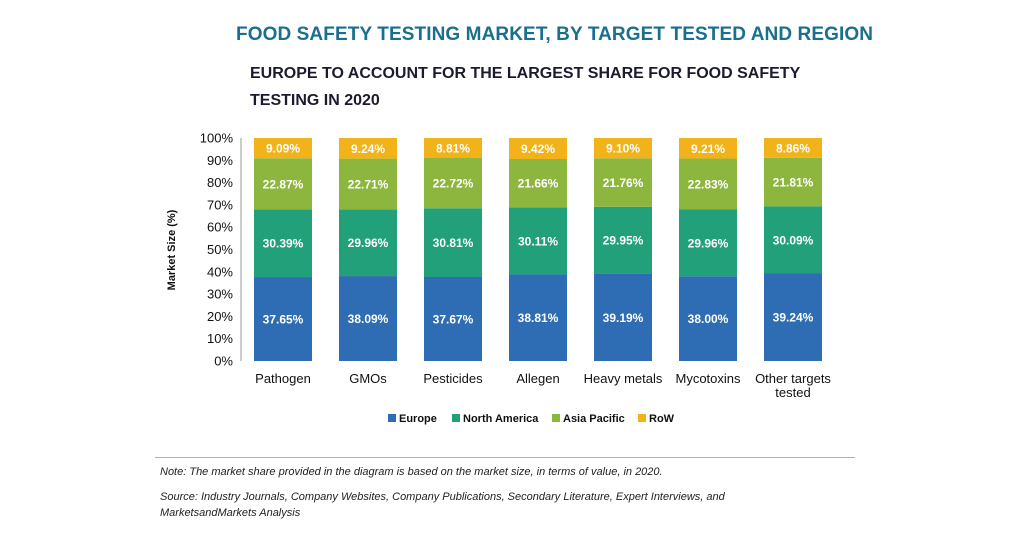  I want to click on data-label: 9.09%, so click(283, 149).